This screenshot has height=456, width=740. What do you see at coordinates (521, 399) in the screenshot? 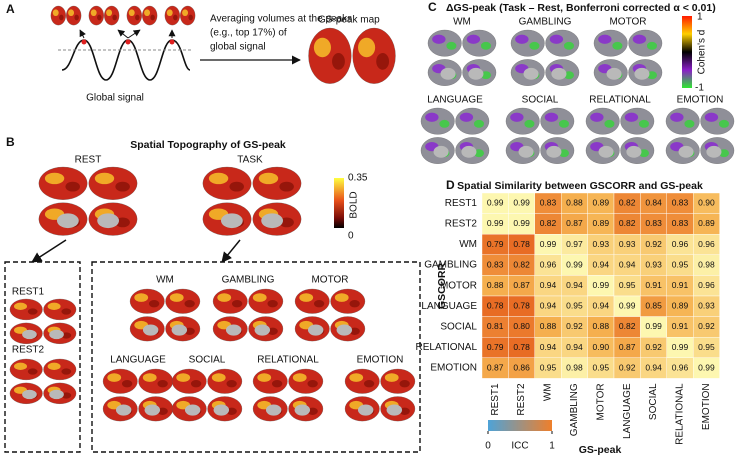
I see `column-label: REST2` at bounding box center [521, 399].